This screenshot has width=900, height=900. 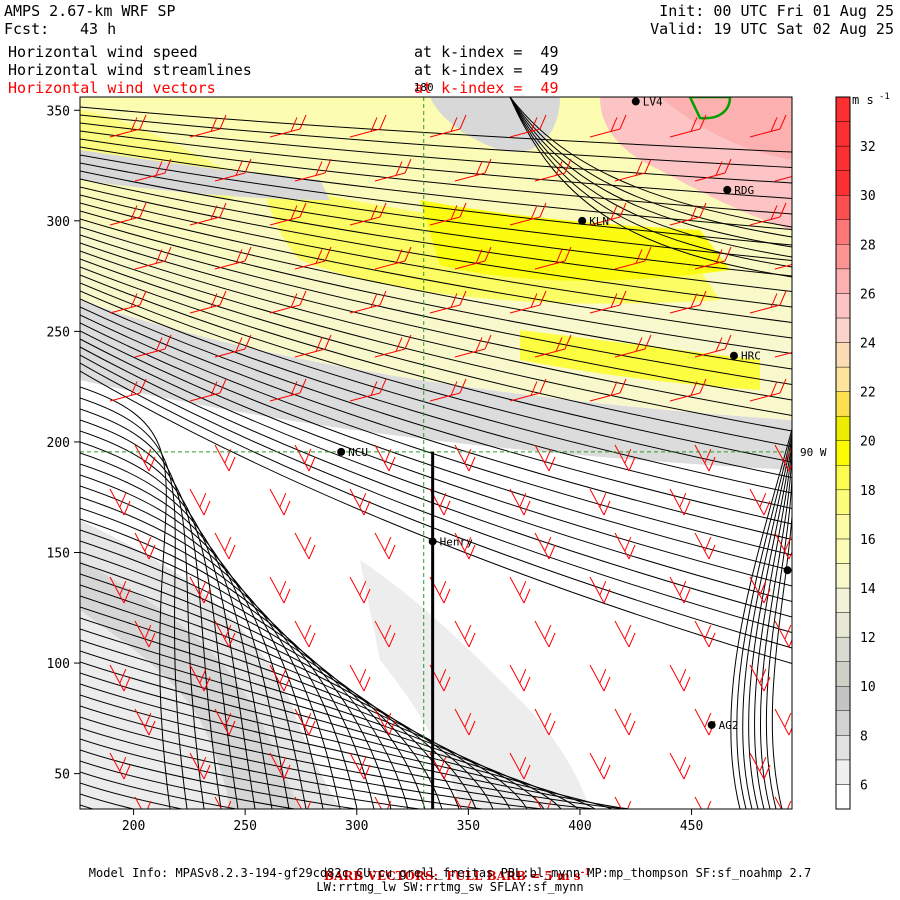 I want to click on x-tick-label: 350, so click(x=468, y=826).